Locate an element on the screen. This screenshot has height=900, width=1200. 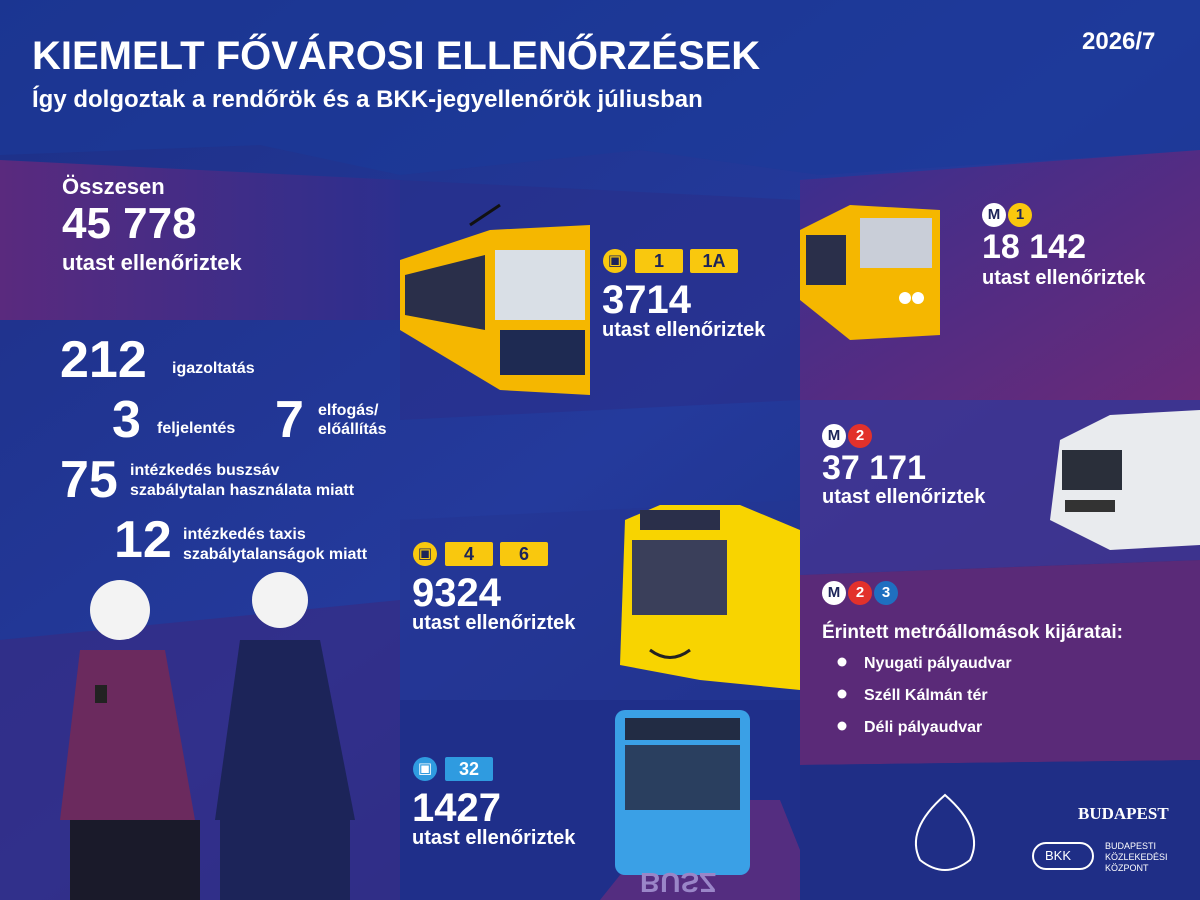
route-badge: 32 is located at coordinates (469, 769).